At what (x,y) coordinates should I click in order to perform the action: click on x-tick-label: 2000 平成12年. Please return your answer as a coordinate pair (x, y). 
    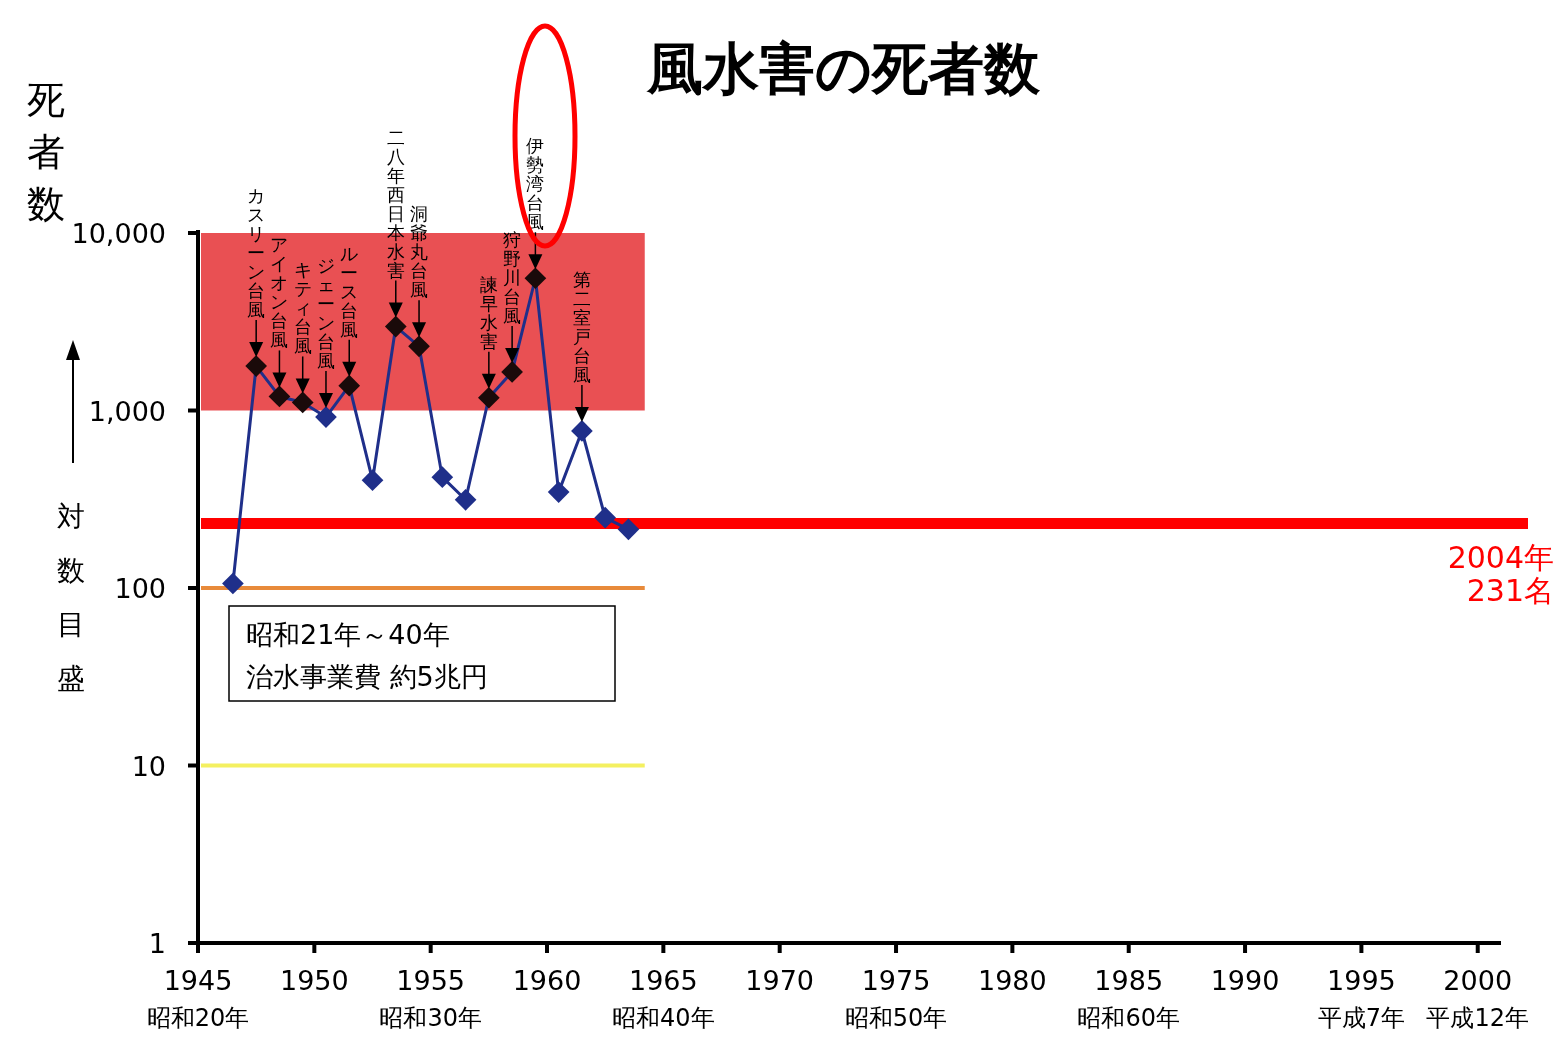
    Looking at the image, I should click on (1478, 998).